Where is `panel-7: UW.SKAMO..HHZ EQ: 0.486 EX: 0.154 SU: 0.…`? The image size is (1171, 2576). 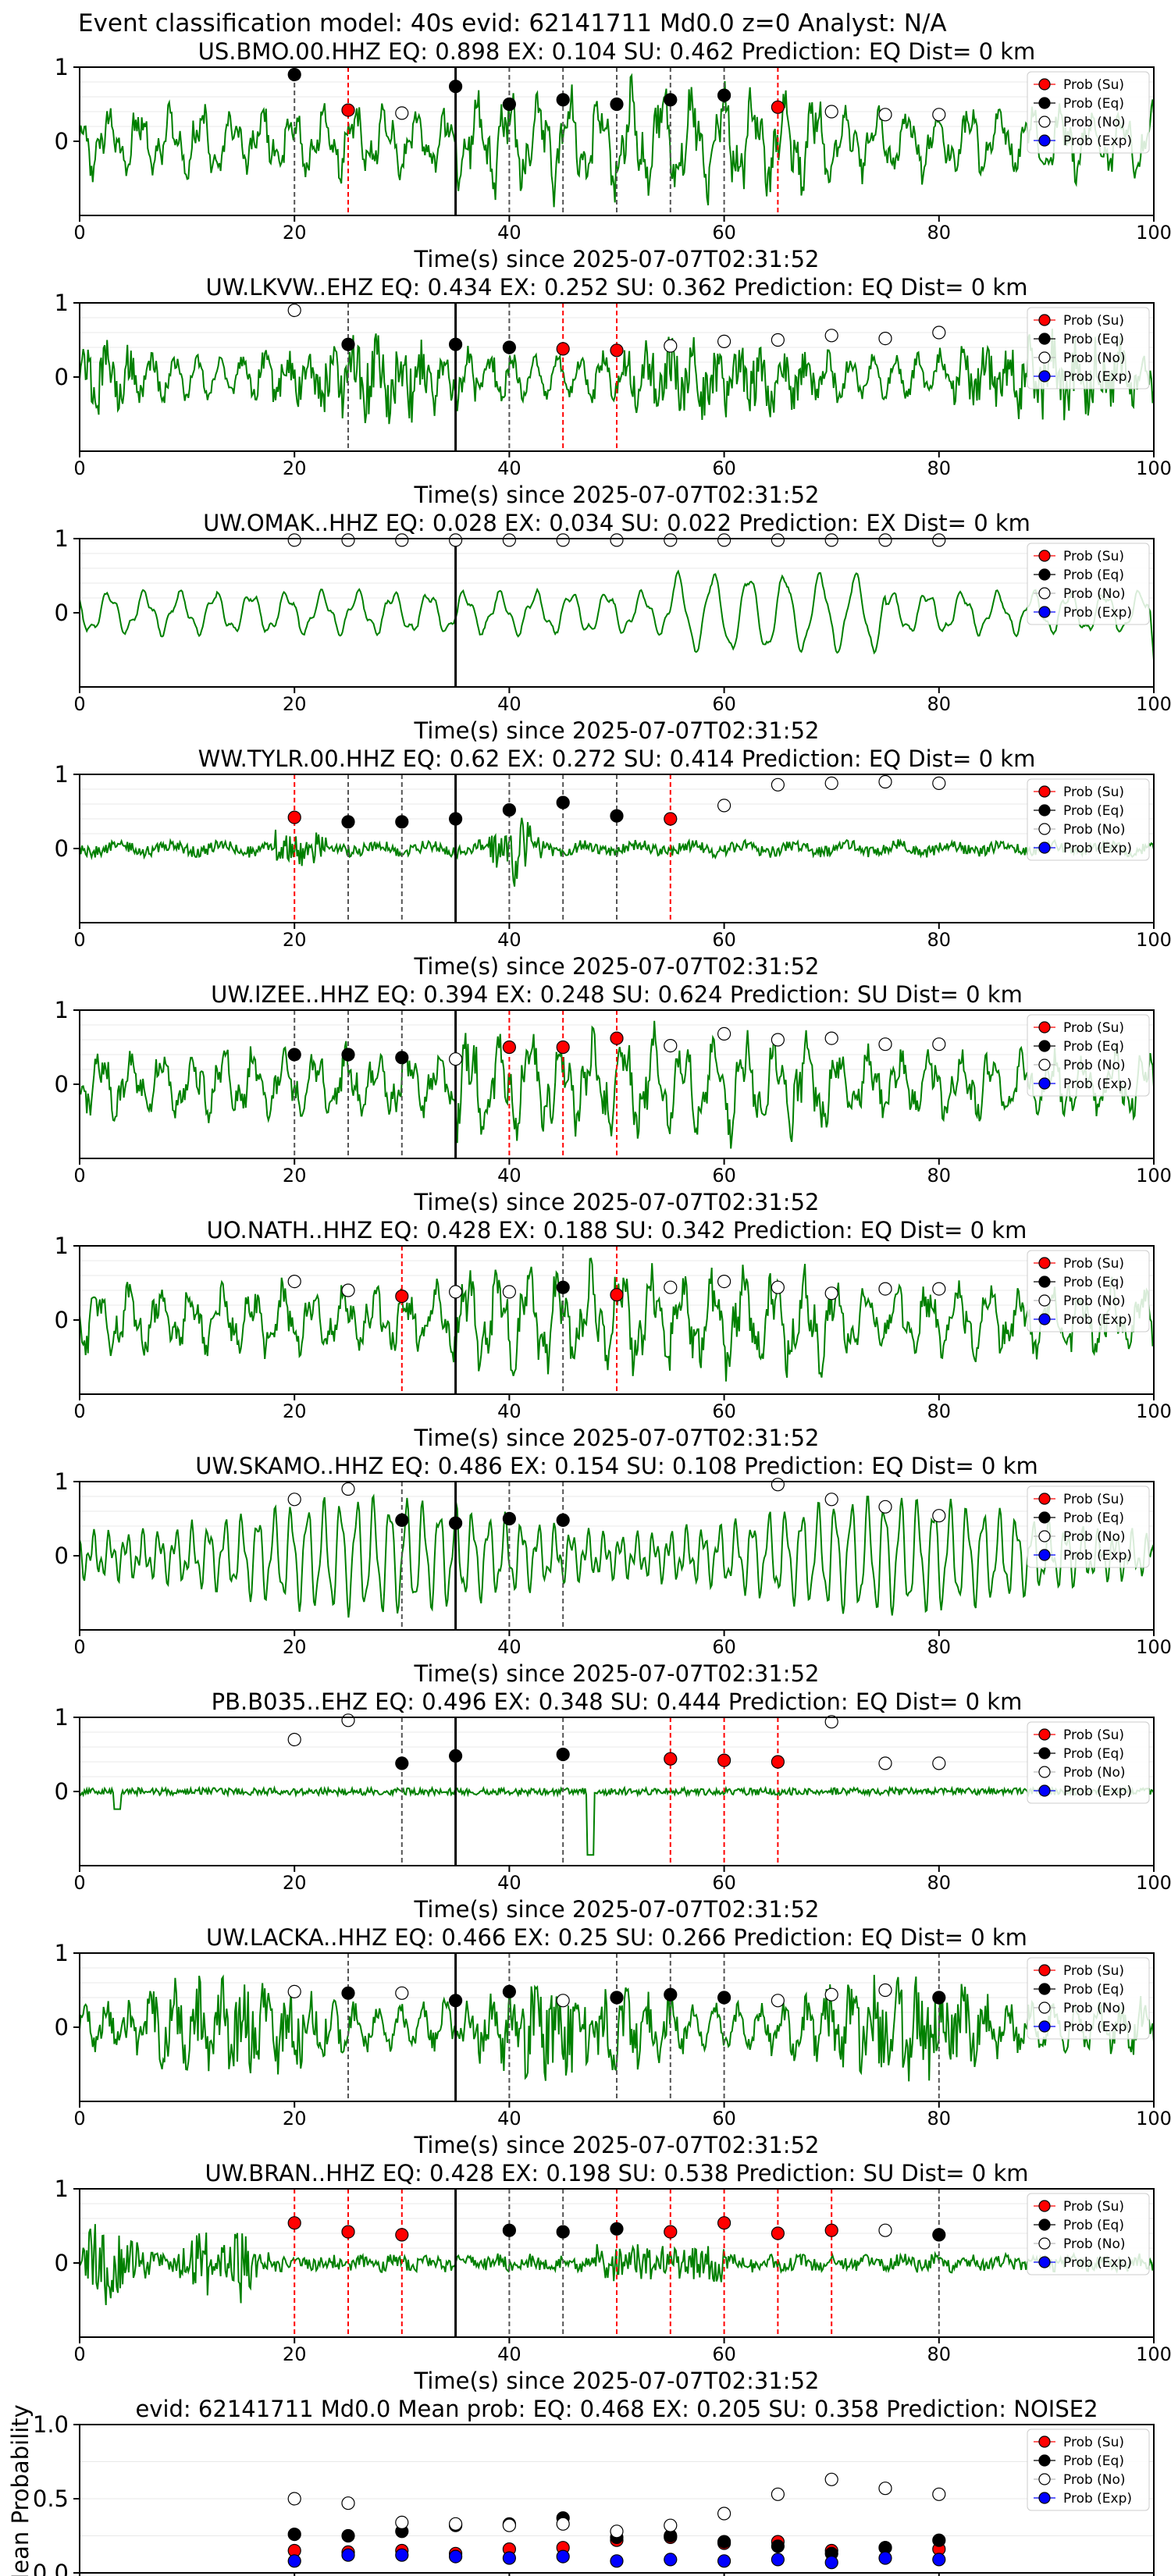
panel-7: UW.SKAMO..HHZ EQ: 0.486 EX: 0.154 SU: 0.… is located at coordinates (613, 1570).